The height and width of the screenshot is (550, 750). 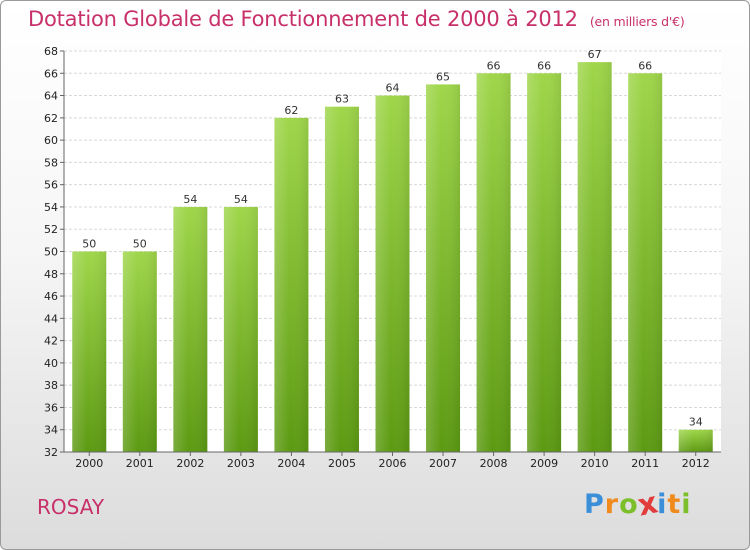 I want to click on data-label: 67, so click(x=595, y=54).